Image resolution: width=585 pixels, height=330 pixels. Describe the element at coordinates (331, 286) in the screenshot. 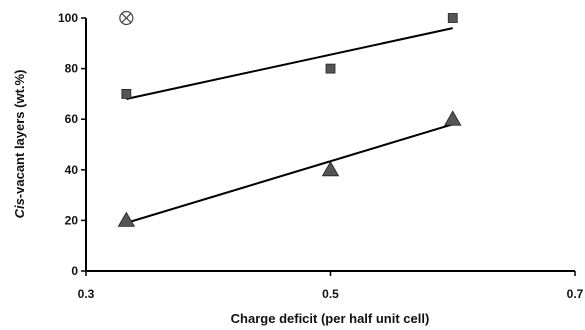

I see `x-ticks: 0.3 0.5 0.7` at that location.